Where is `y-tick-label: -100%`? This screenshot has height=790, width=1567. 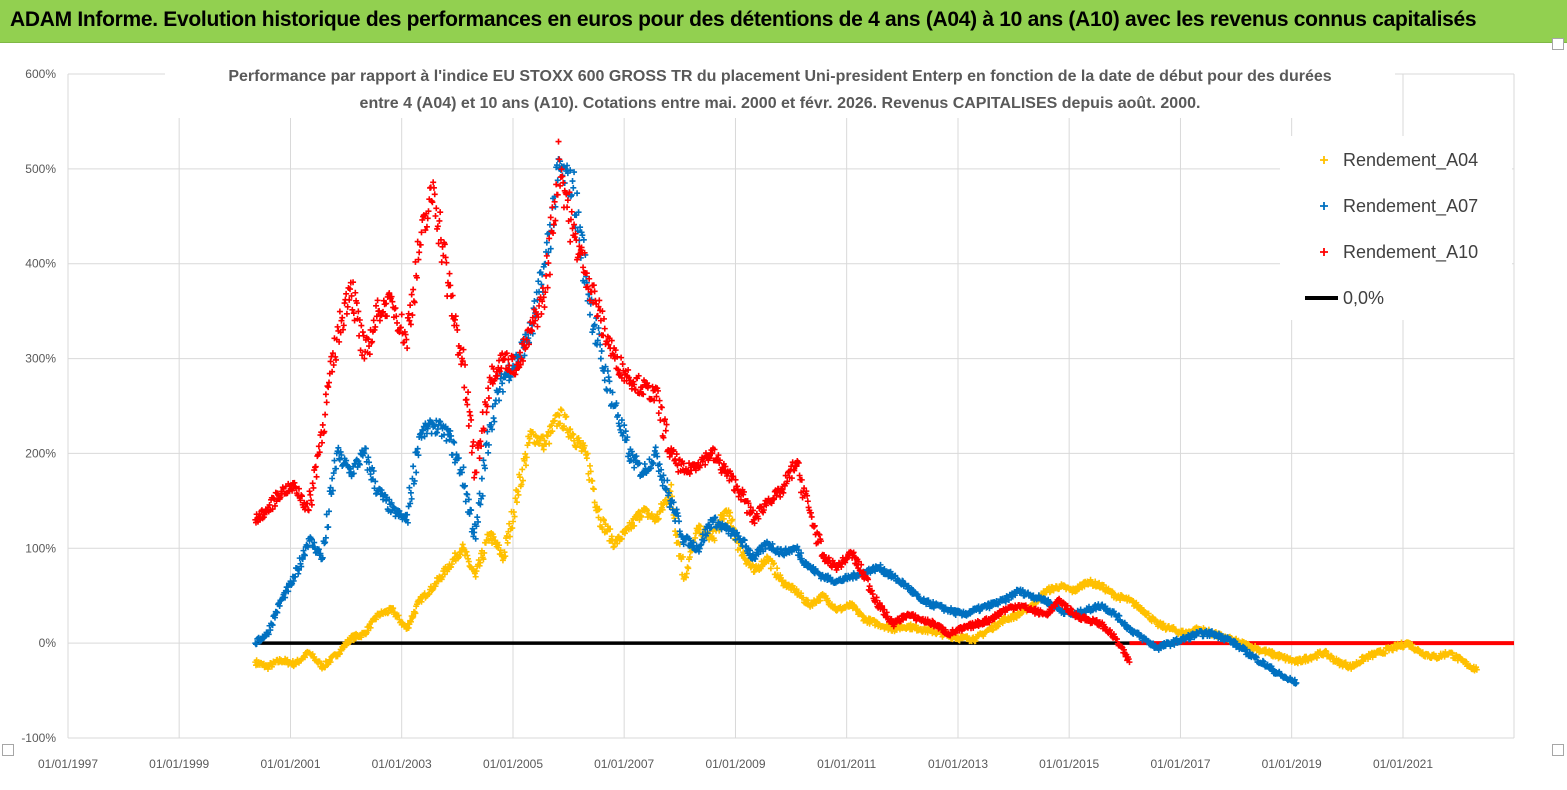 y-tick-label: -100% is located at coordinates (38, 738).